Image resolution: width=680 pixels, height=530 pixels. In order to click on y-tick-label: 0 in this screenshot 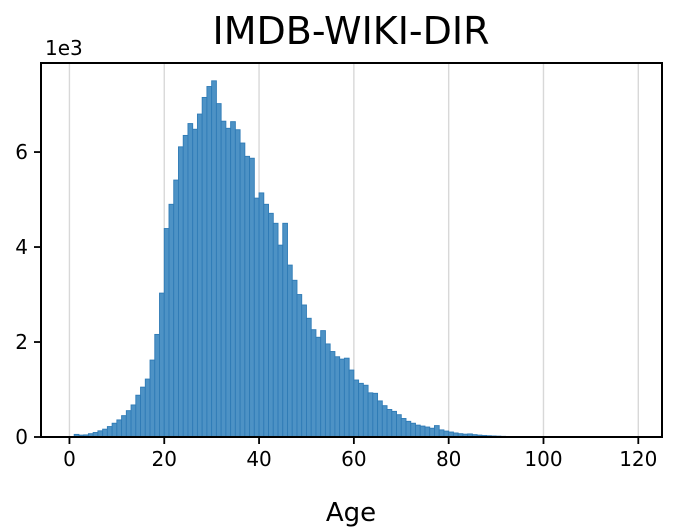, I will do `click(21, 437)`.